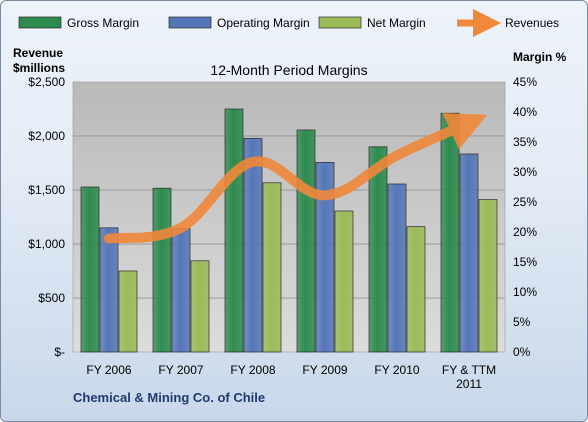  I want to click on x-tick-label: FY 2006, so click(108, 370).